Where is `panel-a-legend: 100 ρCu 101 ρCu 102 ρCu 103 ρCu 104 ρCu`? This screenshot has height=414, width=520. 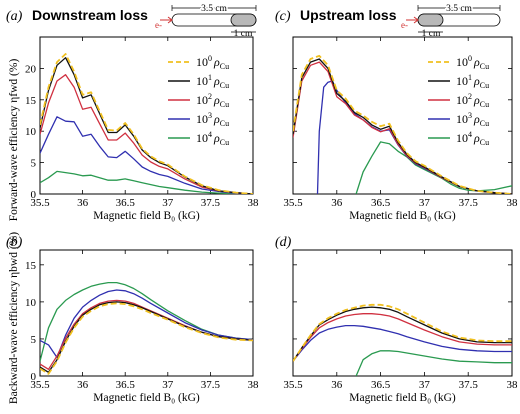
panel-a-legend: 100 ρCu 101 ρCu 102 ρCu 103 ρCu 104 ρCu is located at coordinates (198, 100).